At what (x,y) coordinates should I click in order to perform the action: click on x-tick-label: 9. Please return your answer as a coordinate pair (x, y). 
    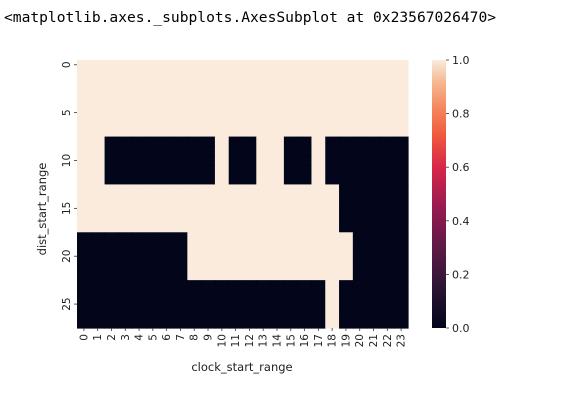
    Looking at the image, I should click on (209, 337).